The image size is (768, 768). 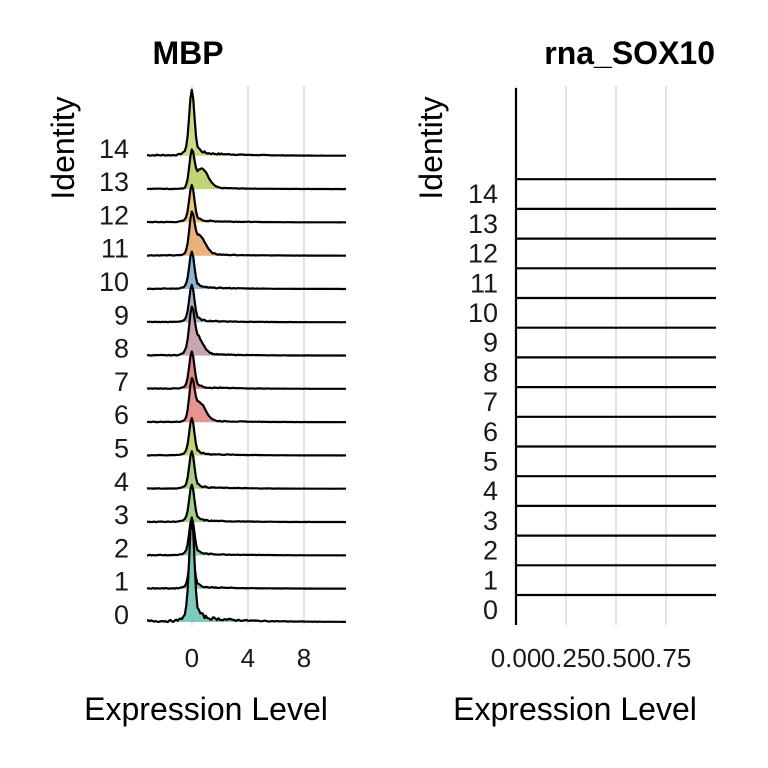 What do you see at coordinates (121, 349) in the screenshot?
I see `y-tick-mbp-8: 8` at bounding box center [121, 349].